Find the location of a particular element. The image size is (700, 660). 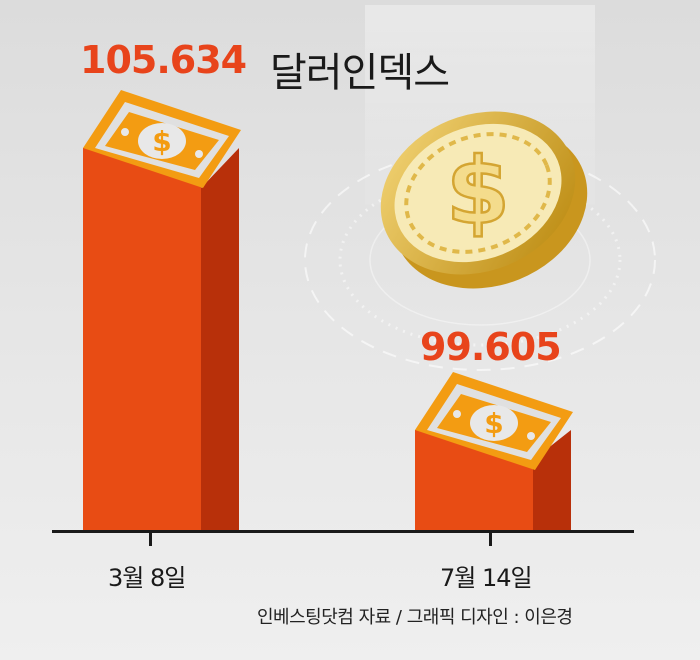

x-label-1: 3월 8일 is located at coordinates (147, 578).